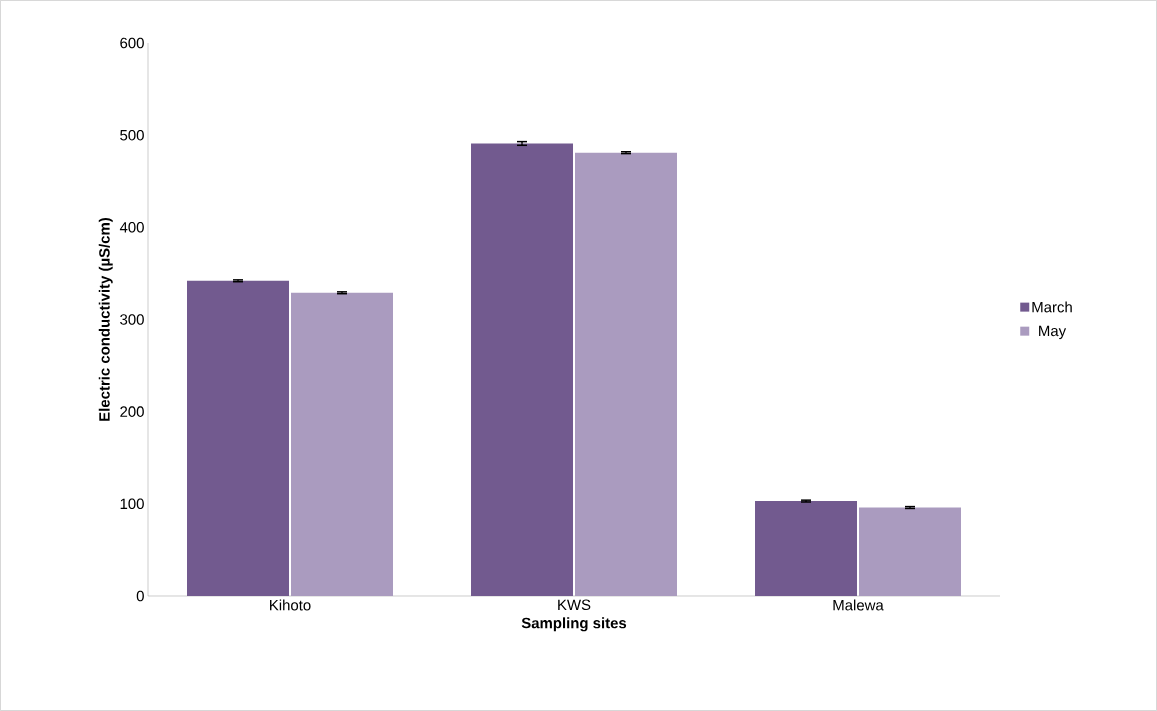 The image size is (1157, 711). What do you see at coordinates (574, 605) in the screenshot?
I see `x-tick-label: KWS` at bounding box center [574, 605].